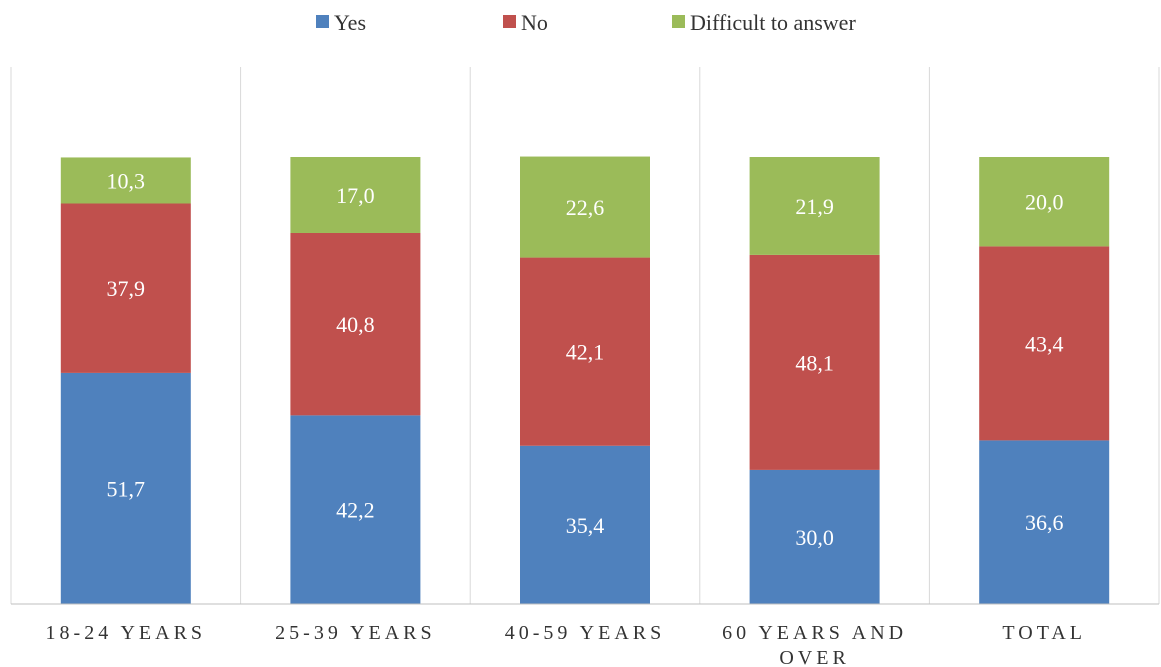  I want to click on data-label-0-1: 42,2, so click(355, 510).